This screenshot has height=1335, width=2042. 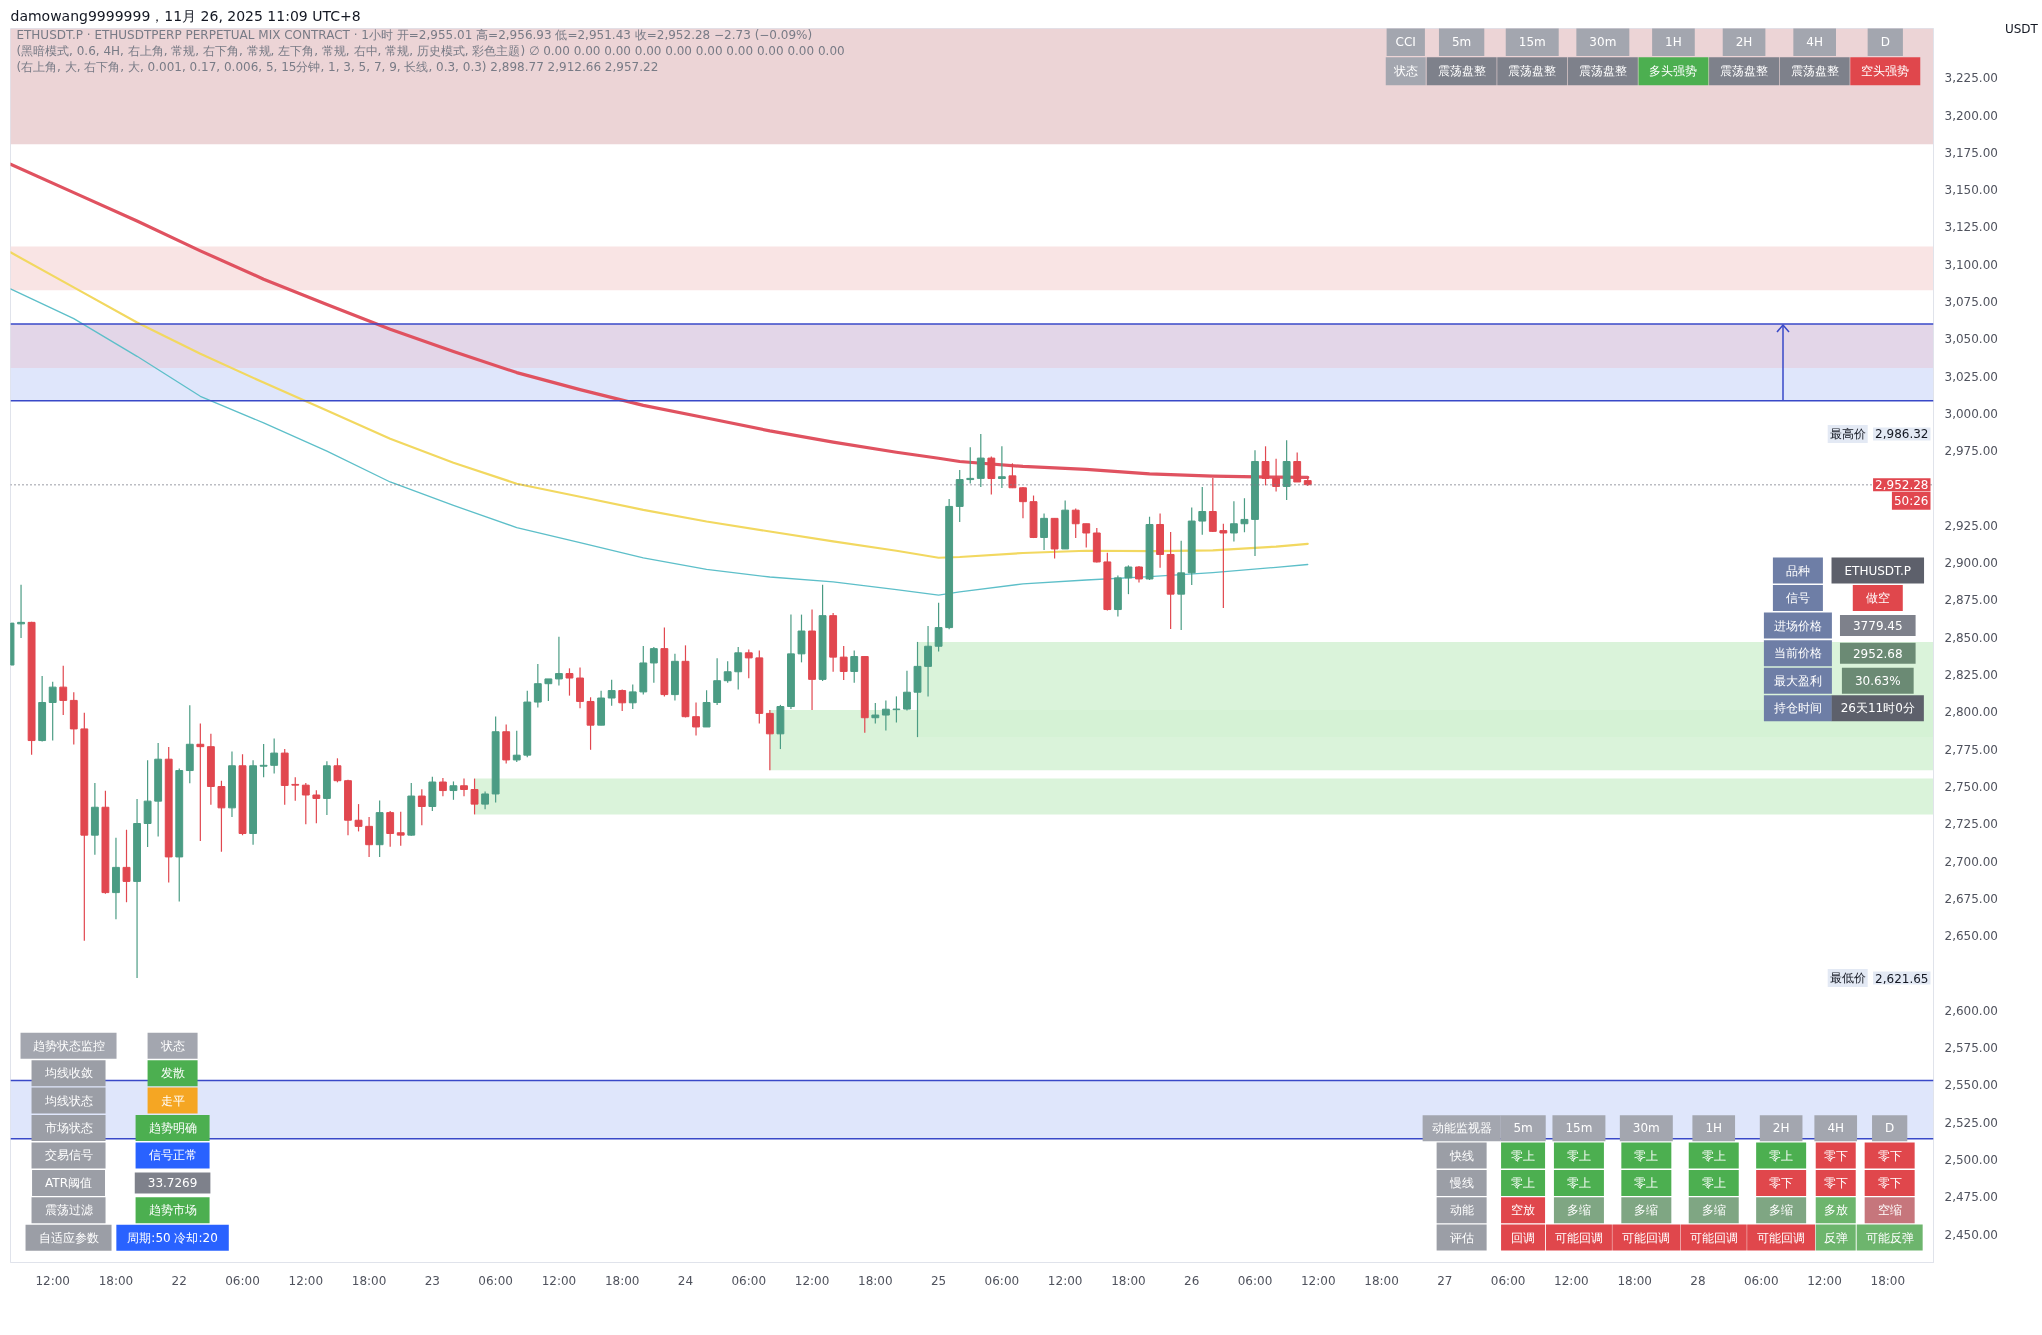 What do you see at coordinates (1889, 1182) in the screenshot?
I see `annotation: 零下` at bounding box center [1889, 1182].